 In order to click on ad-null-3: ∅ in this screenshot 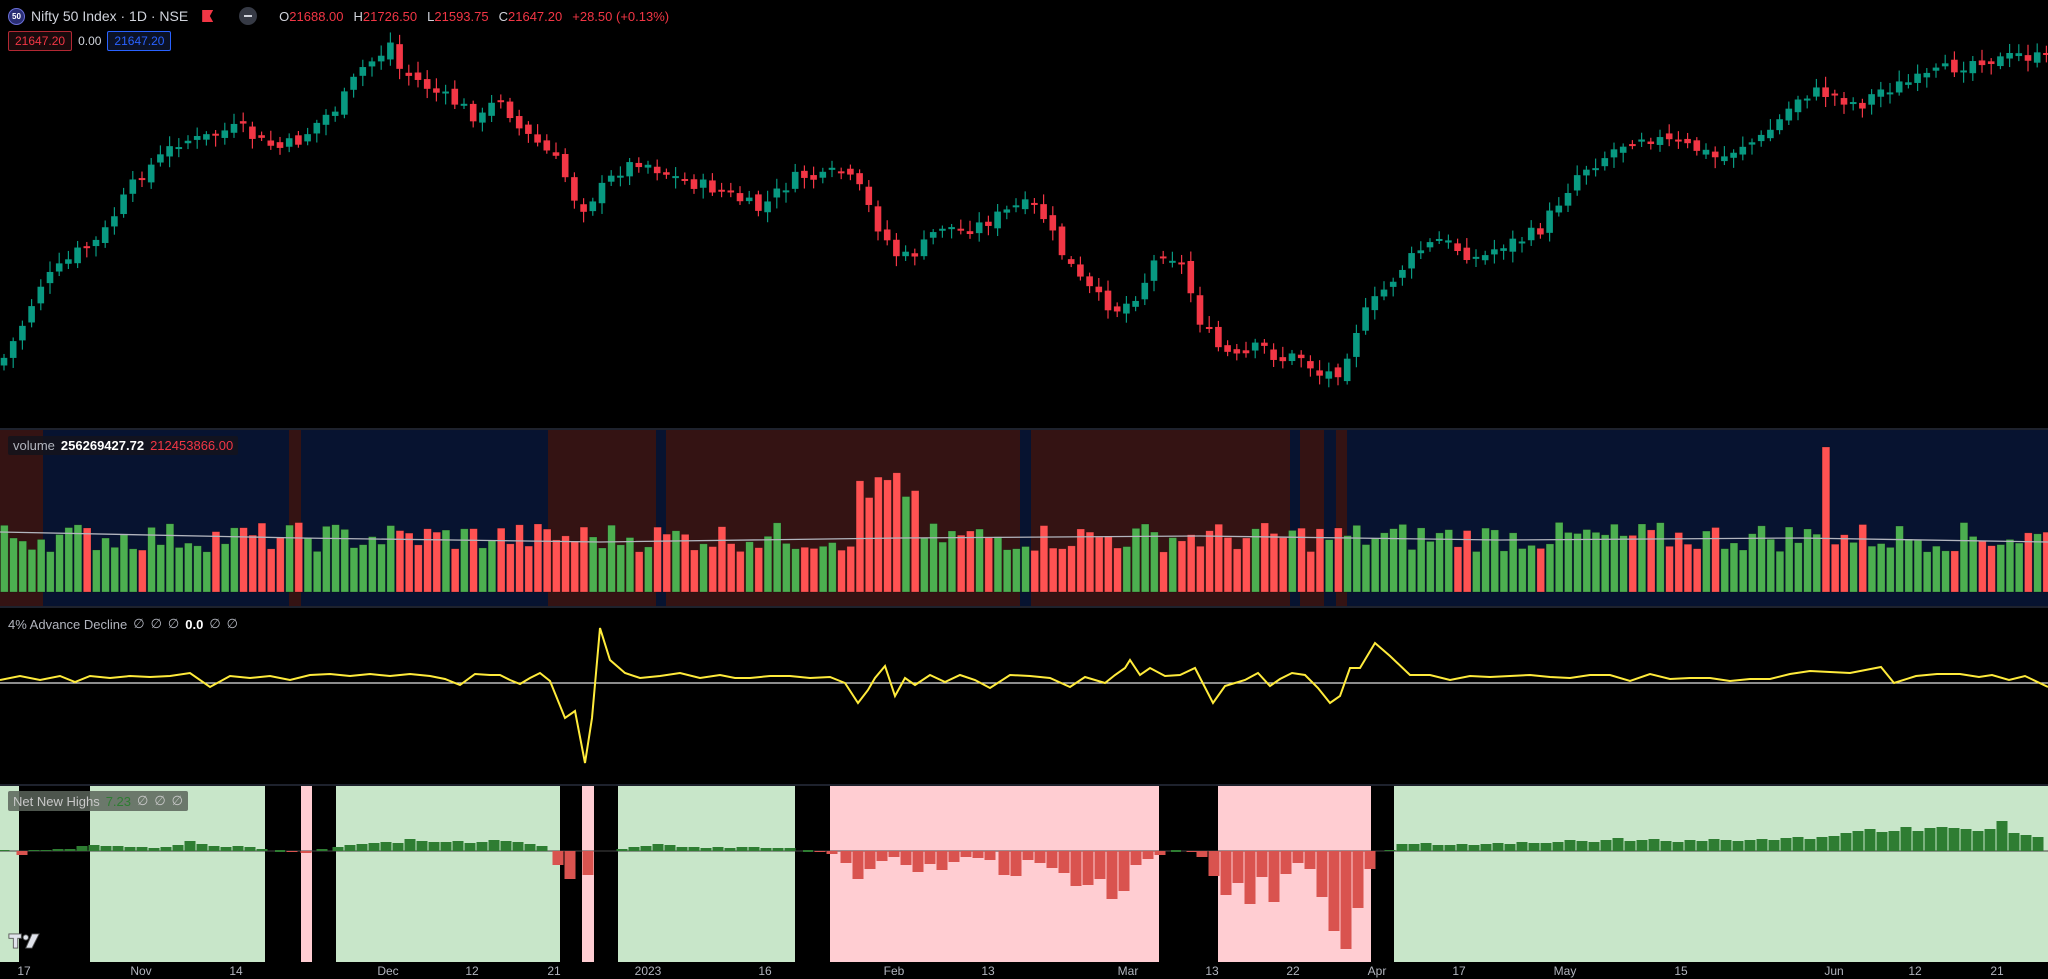, I will do `click(173, 623)`.